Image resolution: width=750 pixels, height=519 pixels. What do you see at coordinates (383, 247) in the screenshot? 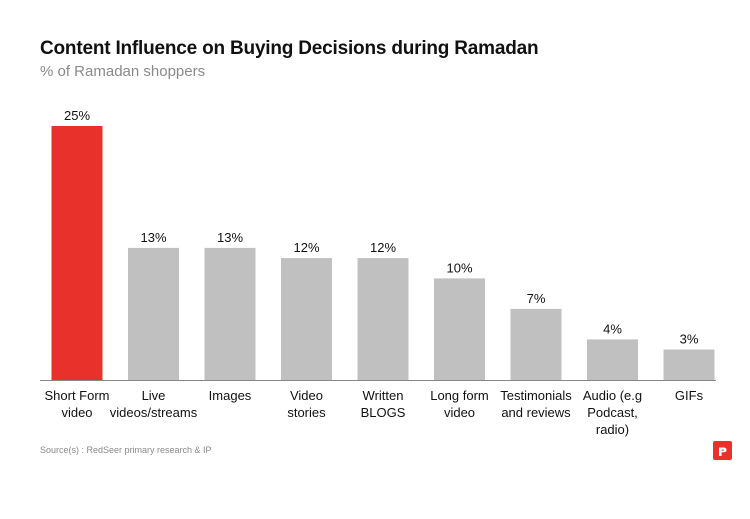
I see `data-label-4: 12%` at bounding box center [383, 247].